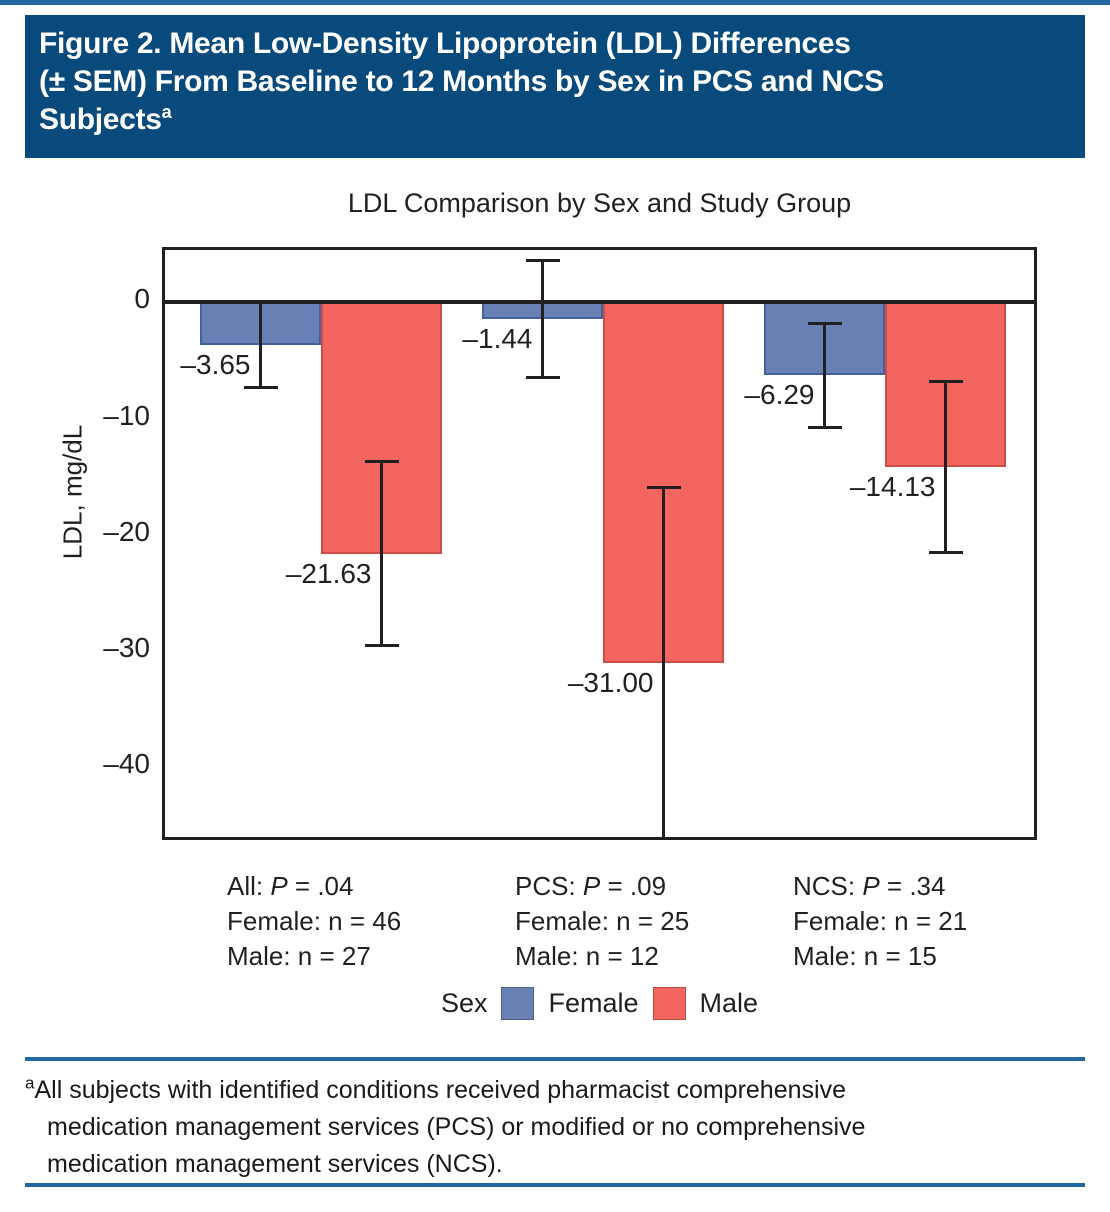  I want to click on male-n-line: Male: n = 12, so click(587, 956).